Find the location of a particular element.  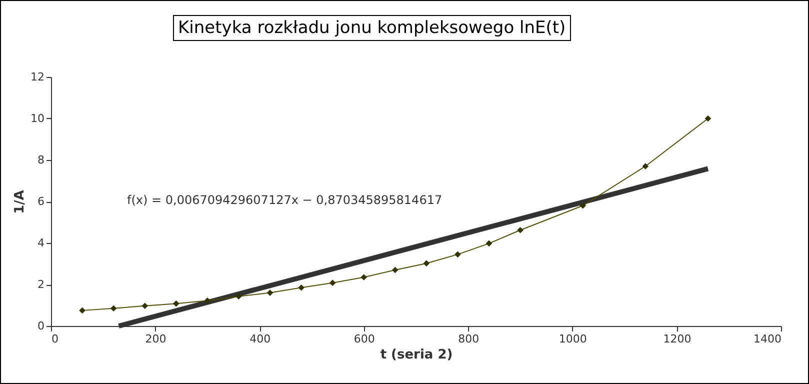

y-tick-label: 12 is located at coordinates (37, 77).